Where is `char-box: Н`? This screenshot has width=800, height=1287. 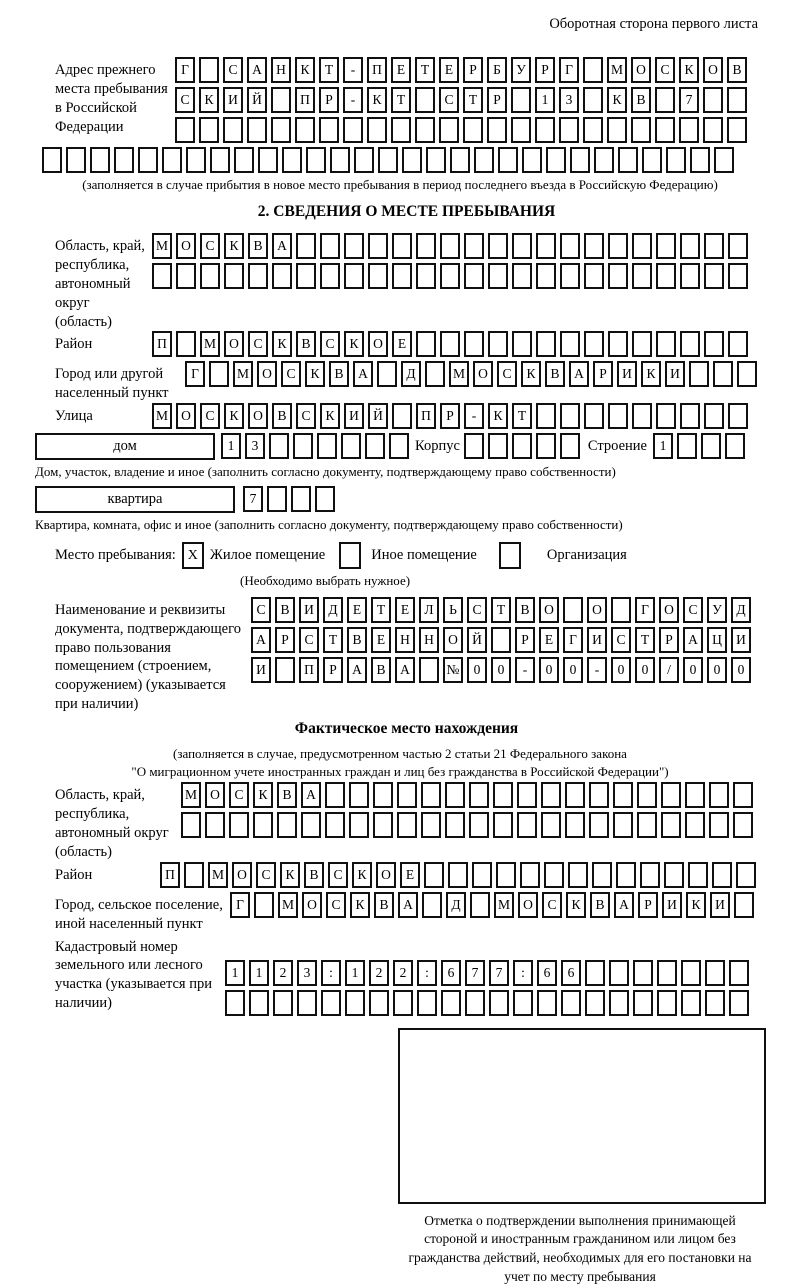 char-box: Н is located at coordinates (405, 639).